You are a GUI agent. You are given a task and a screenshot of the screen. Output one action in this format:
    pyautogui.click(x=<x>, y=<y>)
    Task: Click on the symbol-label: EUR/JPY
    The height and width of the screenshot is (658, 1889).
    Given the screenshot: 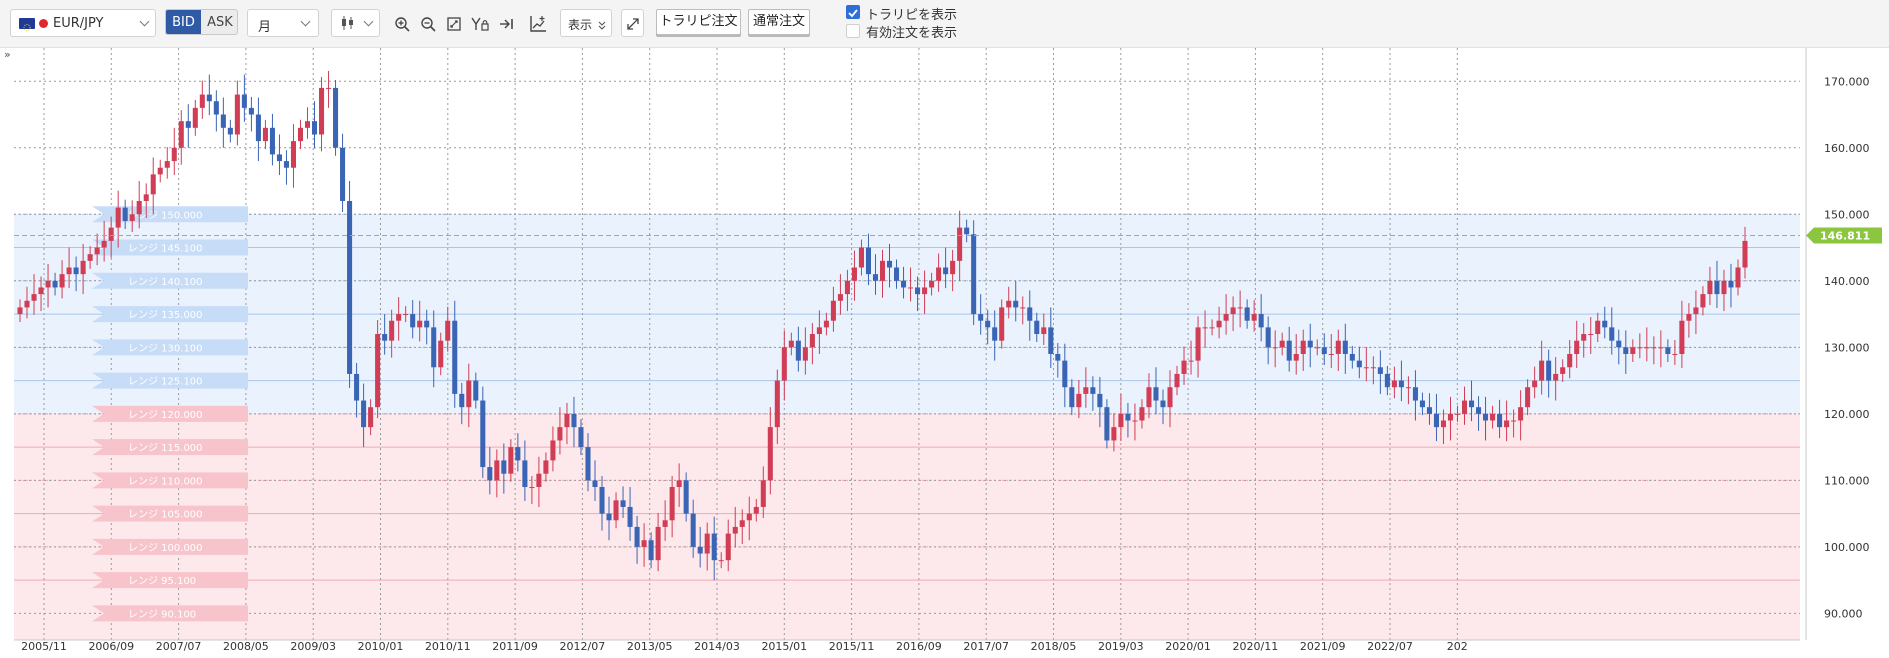 What is the action you would take?
    pyautogui.click(x=78, y=23)
    